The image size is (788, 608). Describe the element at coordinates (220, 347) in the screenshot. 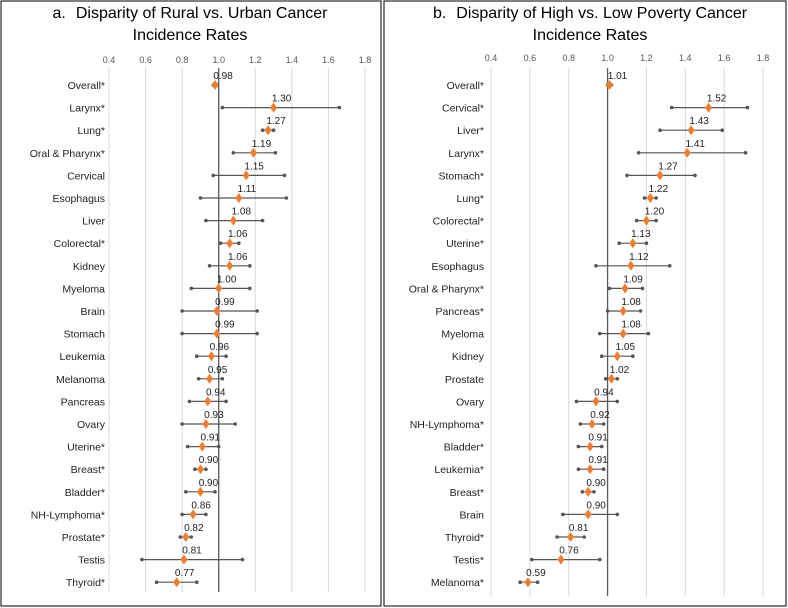

I see `data-label: 0.96` at that location.